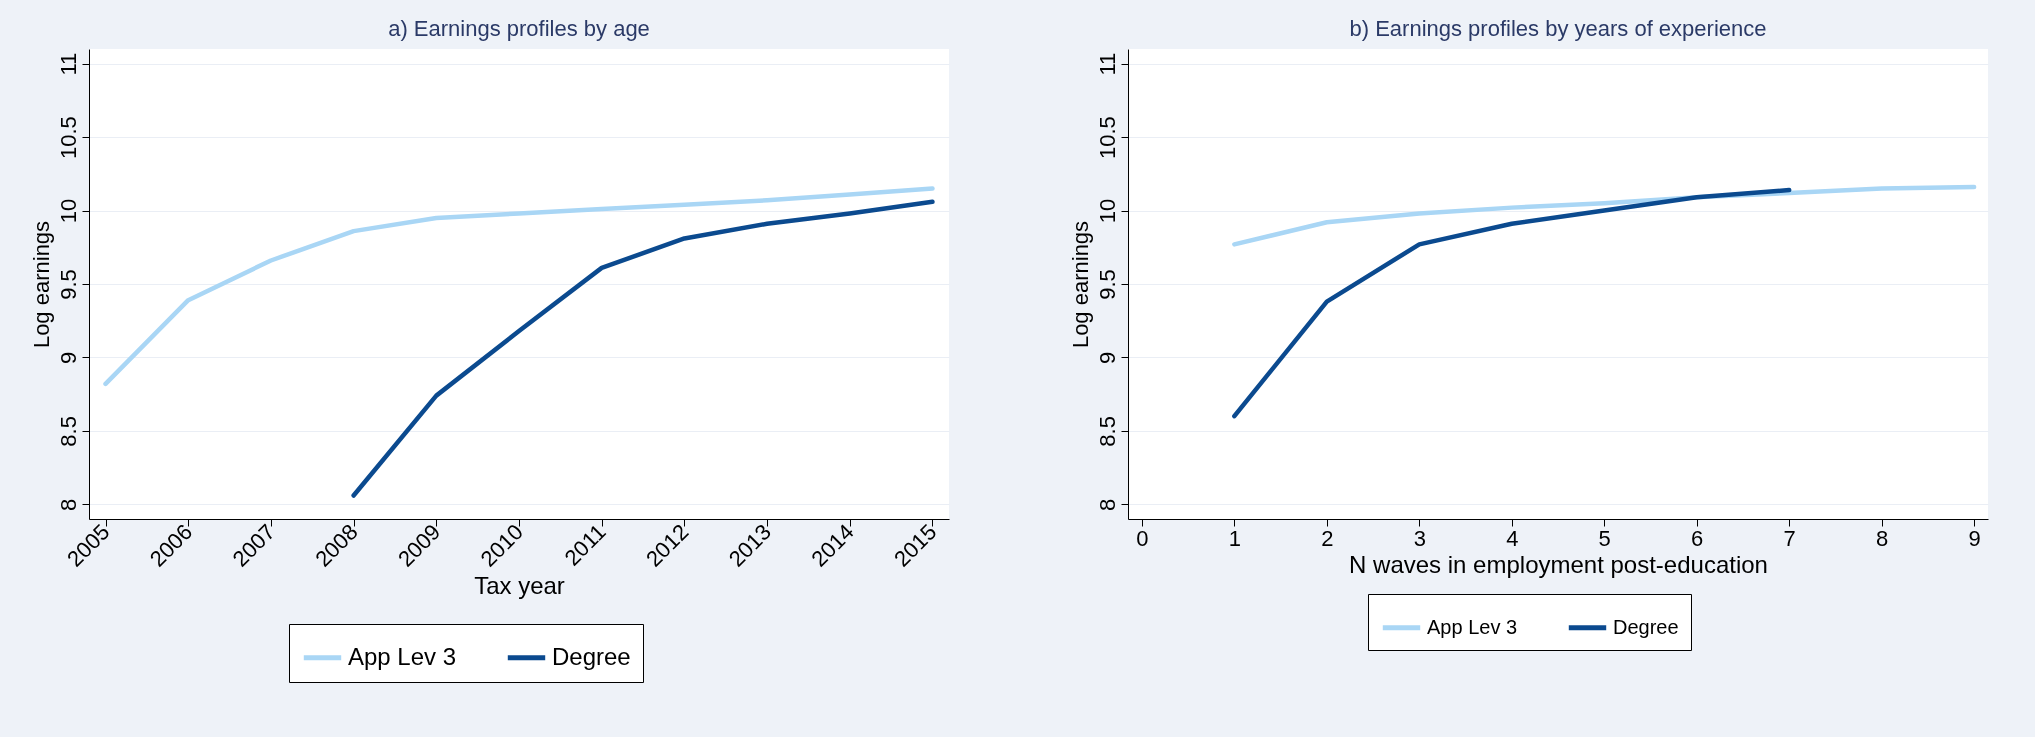 This screenshot has height=737, width=2035. Describe the element at coordinates (1327, 538) in the screenshot. I see `x-tick-label: 2` at that location.